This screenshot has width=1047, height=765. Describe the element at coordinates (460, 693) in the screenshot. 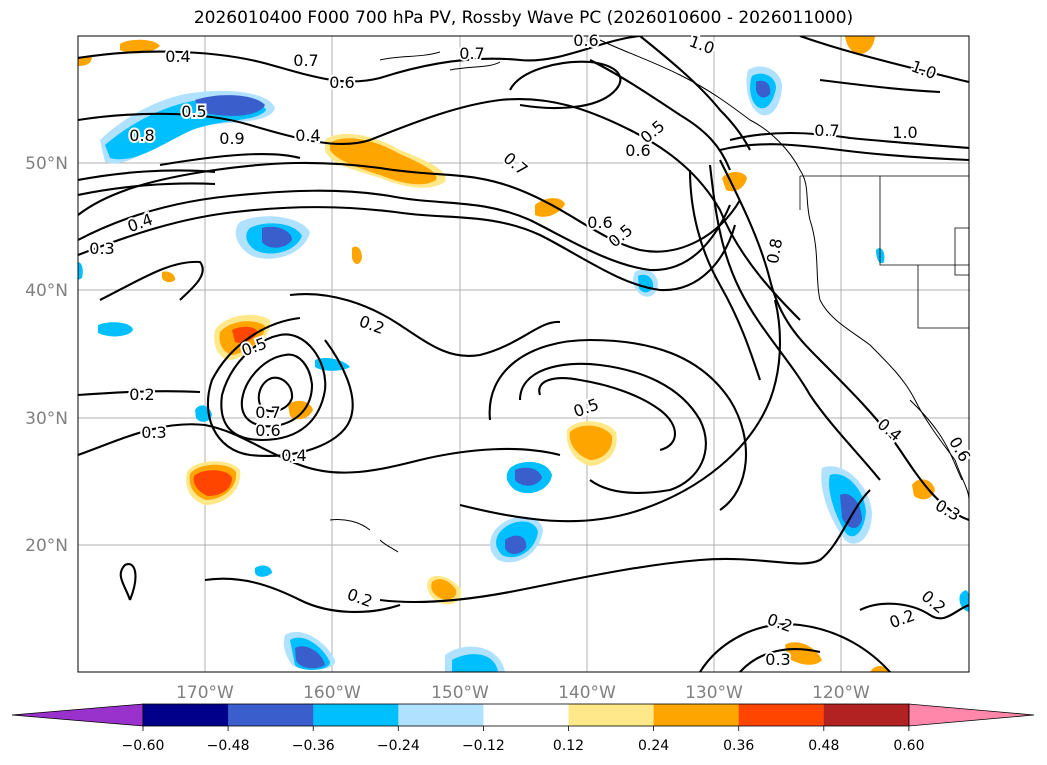

I see `lon-label-150w: 150°W` at that location.